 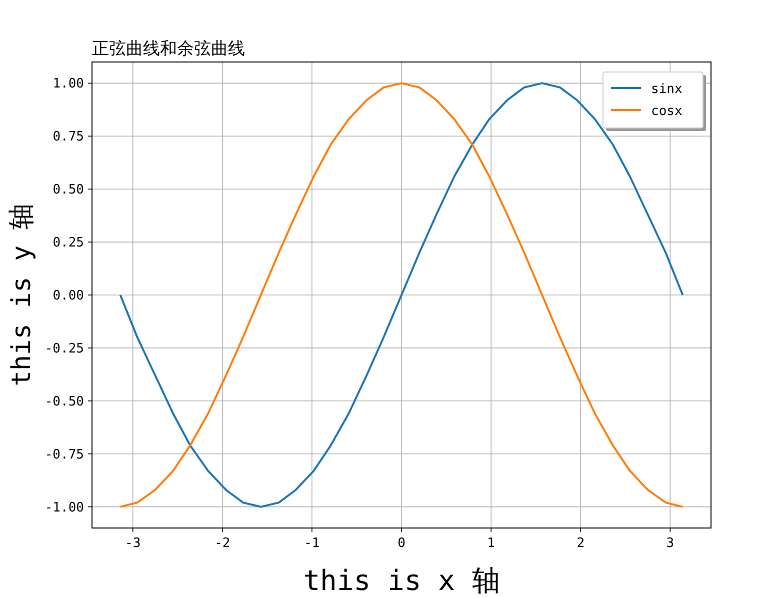 I want to click on y-axis-title: this is y 轴, so click(x=22, y=295).